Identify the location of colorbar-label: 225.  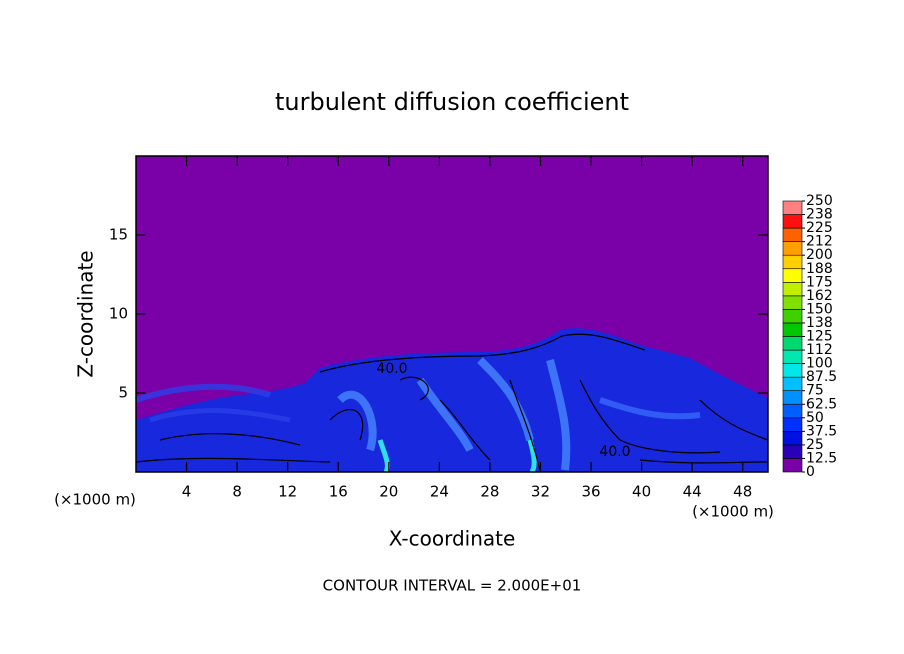
(819, 228).